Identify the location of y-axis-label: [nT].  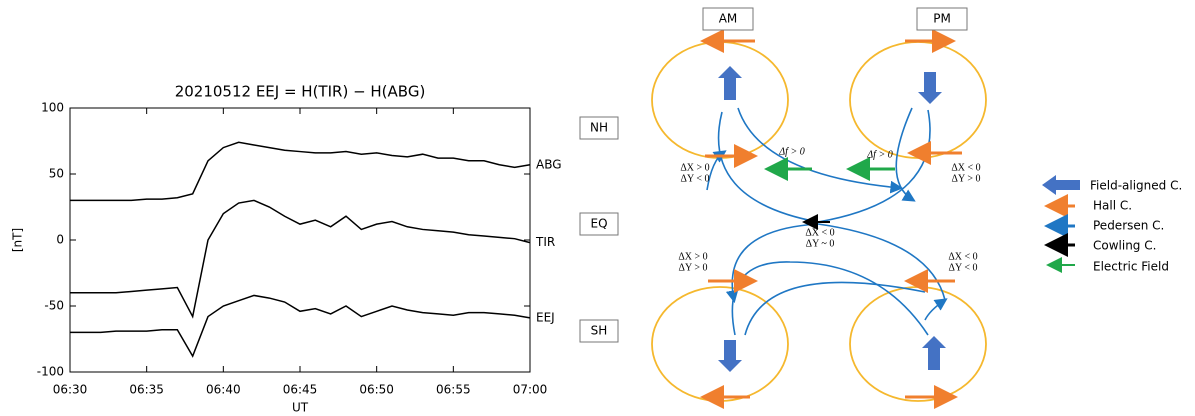
(18, 240).